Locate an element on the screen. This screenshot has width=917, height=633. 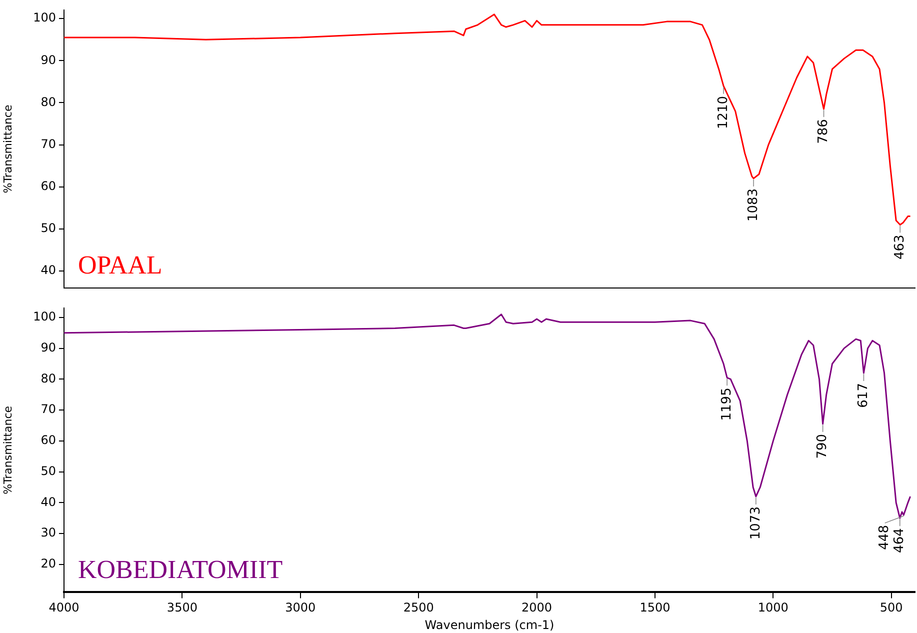
x-axis-title: Wavenumbers (cm-1) is located at coordinates (489, 625).